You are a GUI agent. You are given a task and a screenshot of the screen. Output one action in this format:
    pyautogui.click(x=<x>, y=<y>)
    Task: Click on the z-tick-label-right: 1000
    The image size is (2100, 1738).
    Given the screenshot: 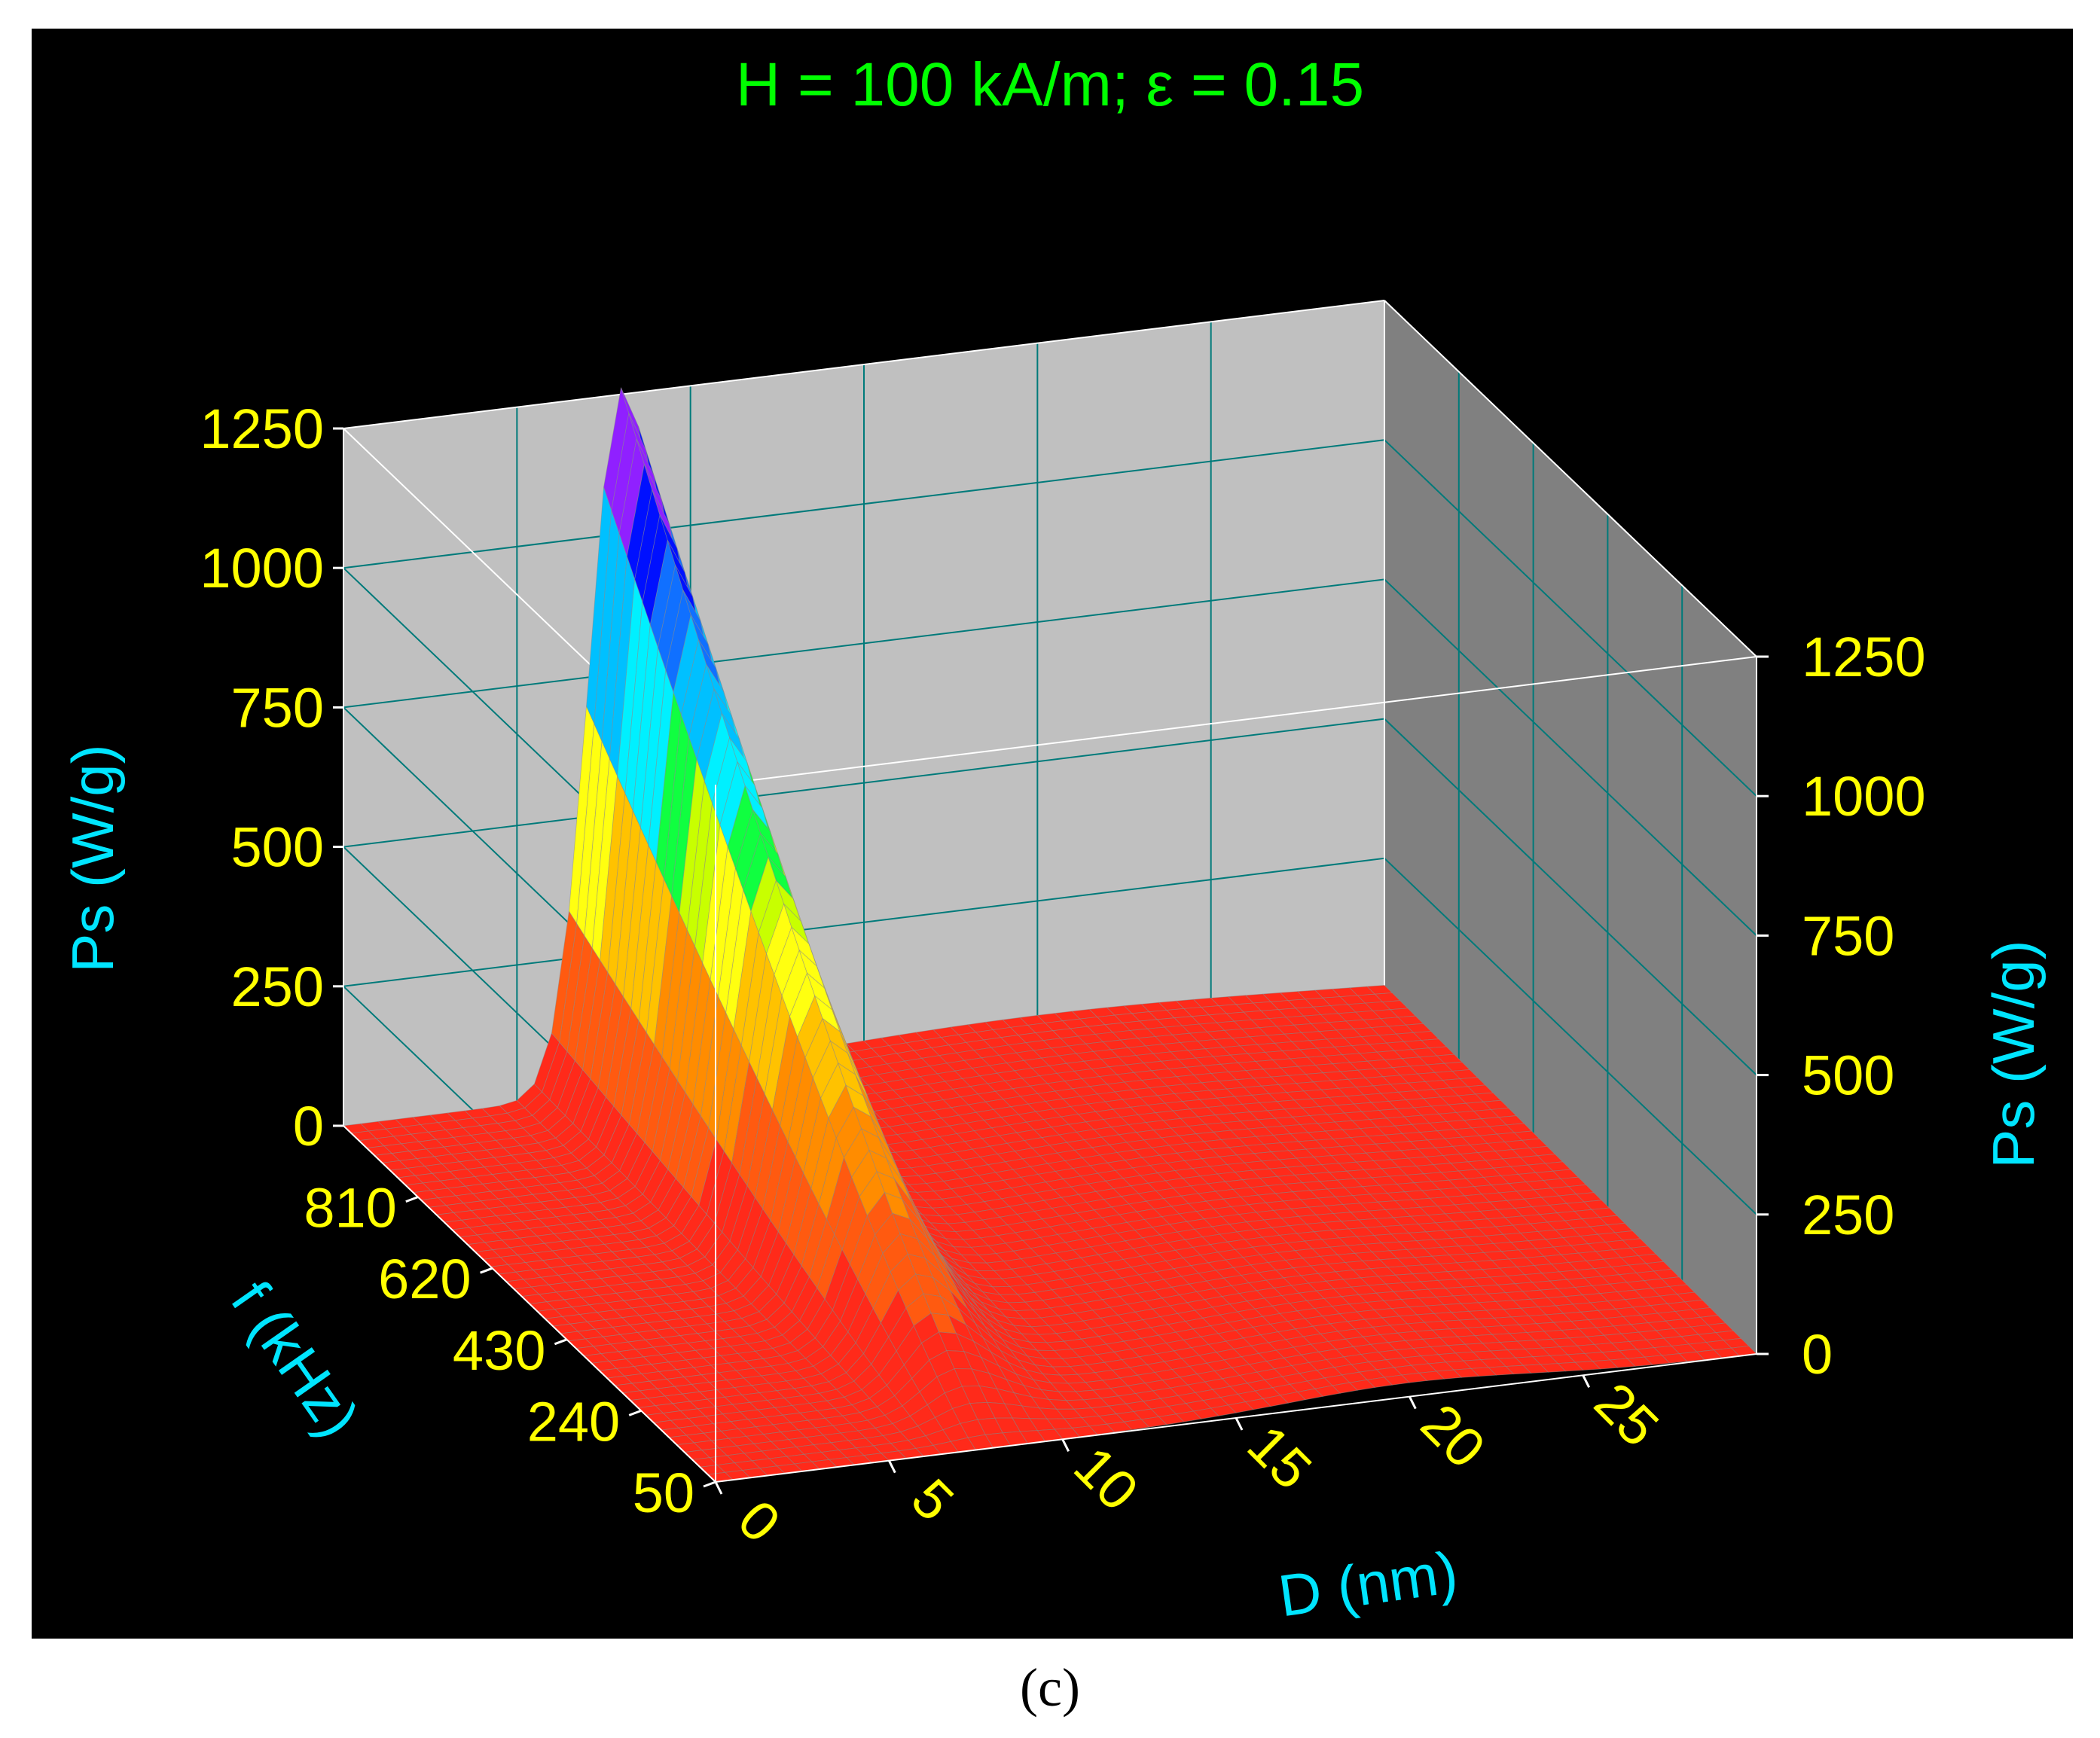 What is the action you would take?
    pyautogui.click(x=1864, y=796)
    